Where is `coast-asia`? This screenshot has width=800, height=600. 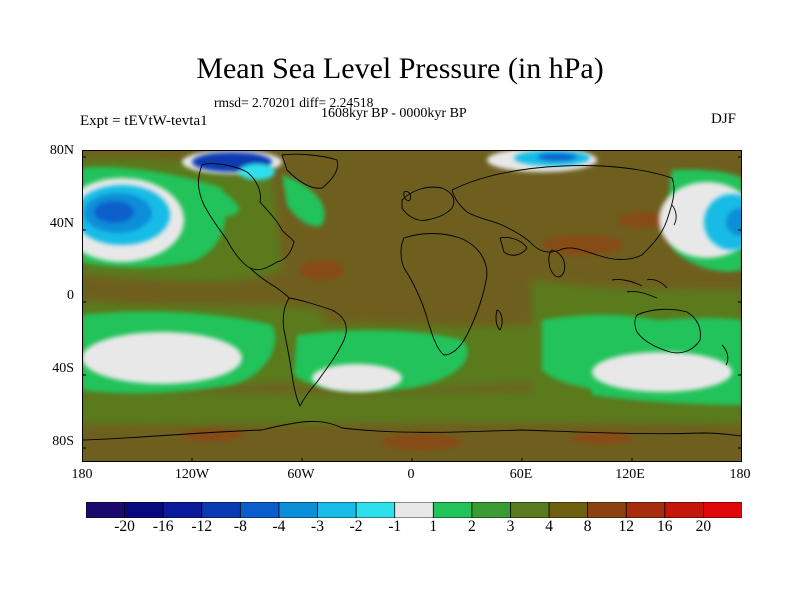 coast-asia is located at coordinates (563, 212).